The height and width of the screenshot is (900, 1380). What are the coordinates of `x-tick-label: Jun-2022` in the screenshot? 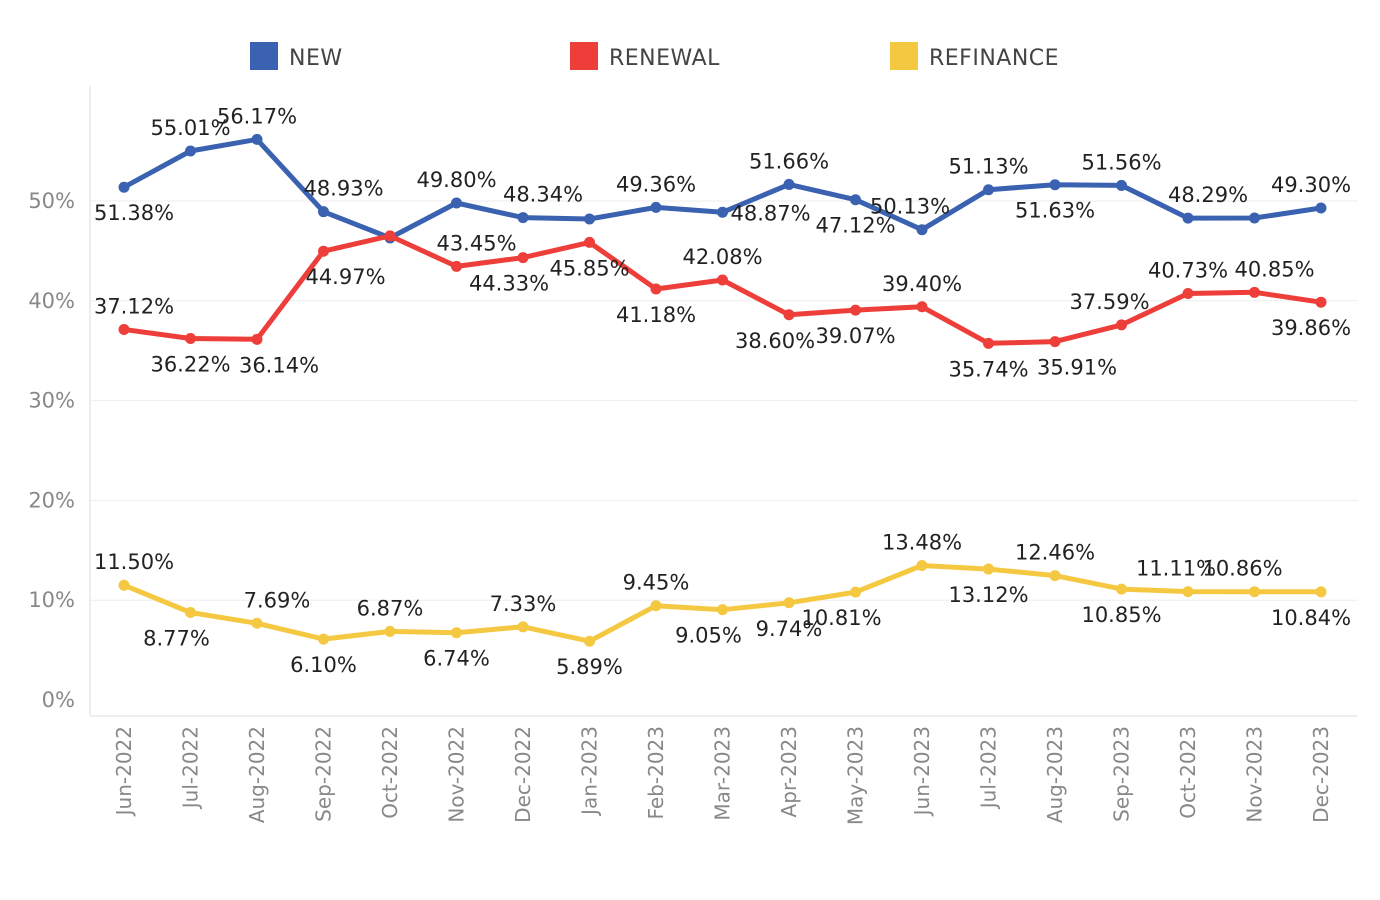 It's located at (124, 771).